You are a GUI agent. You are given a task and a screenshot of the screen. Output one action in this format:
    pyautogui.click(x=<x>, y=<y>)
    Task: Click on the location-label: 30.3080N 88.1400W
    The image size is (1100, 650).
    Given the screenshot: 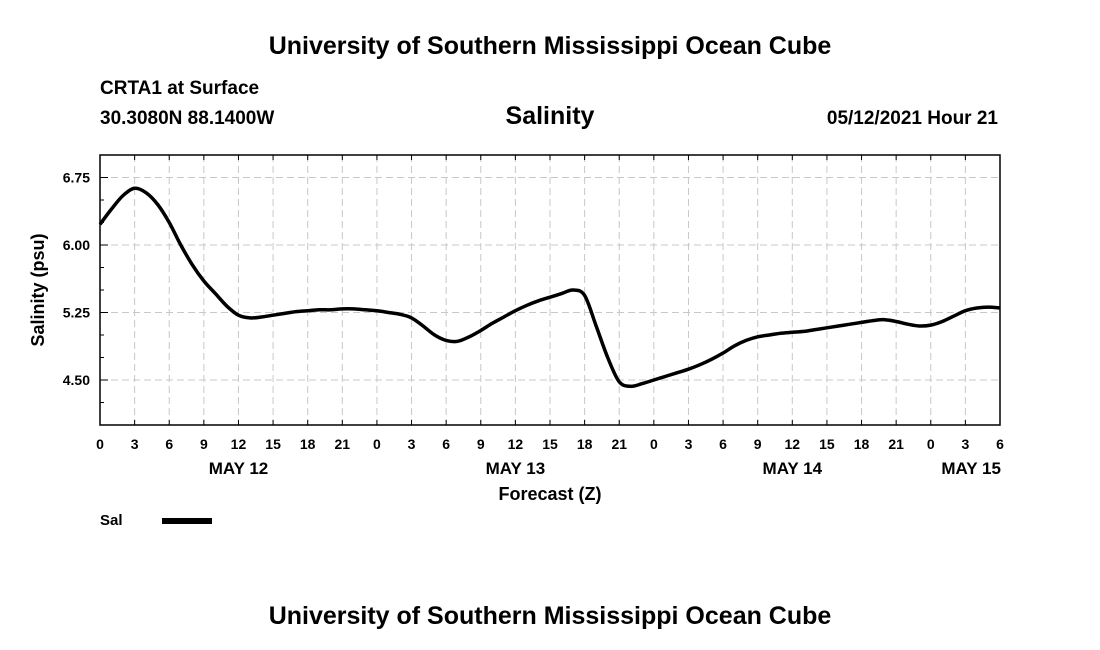 What is the action you would take?
    pyautogui.click(x=187, y=118)
    